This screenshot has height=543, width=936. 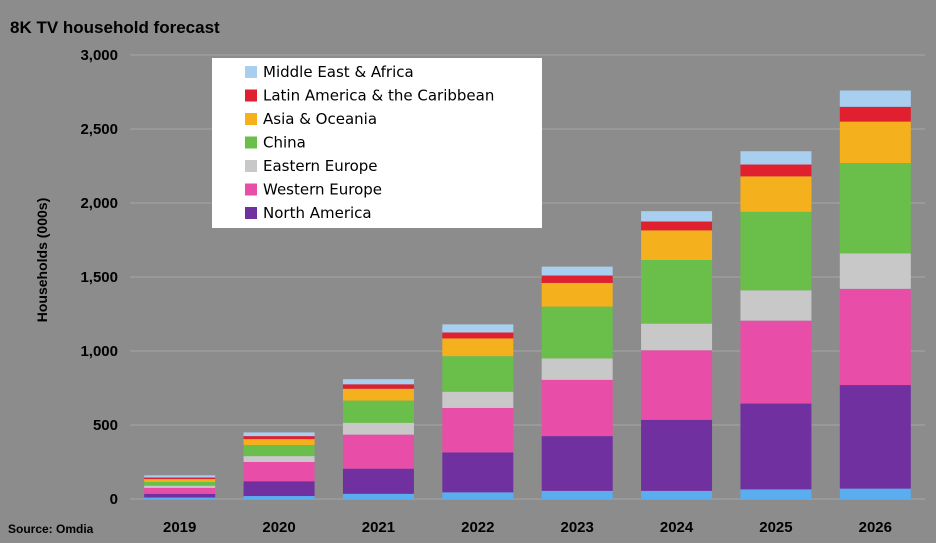 I want to click on x-tick-label: 2021, so click(x=378, y=527).